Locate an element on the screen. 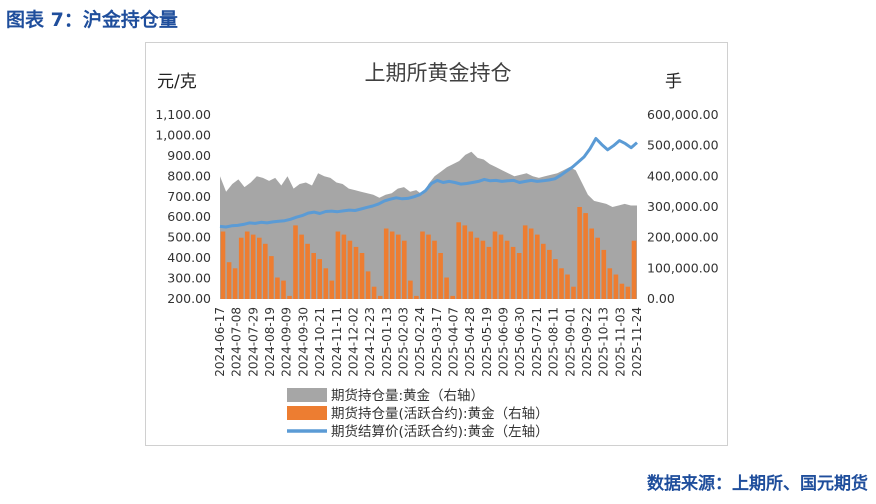 Image resolution: width=876 pixels, height=504 pixels. legend-swatch-total-oi is located at coordinates (307, 395).